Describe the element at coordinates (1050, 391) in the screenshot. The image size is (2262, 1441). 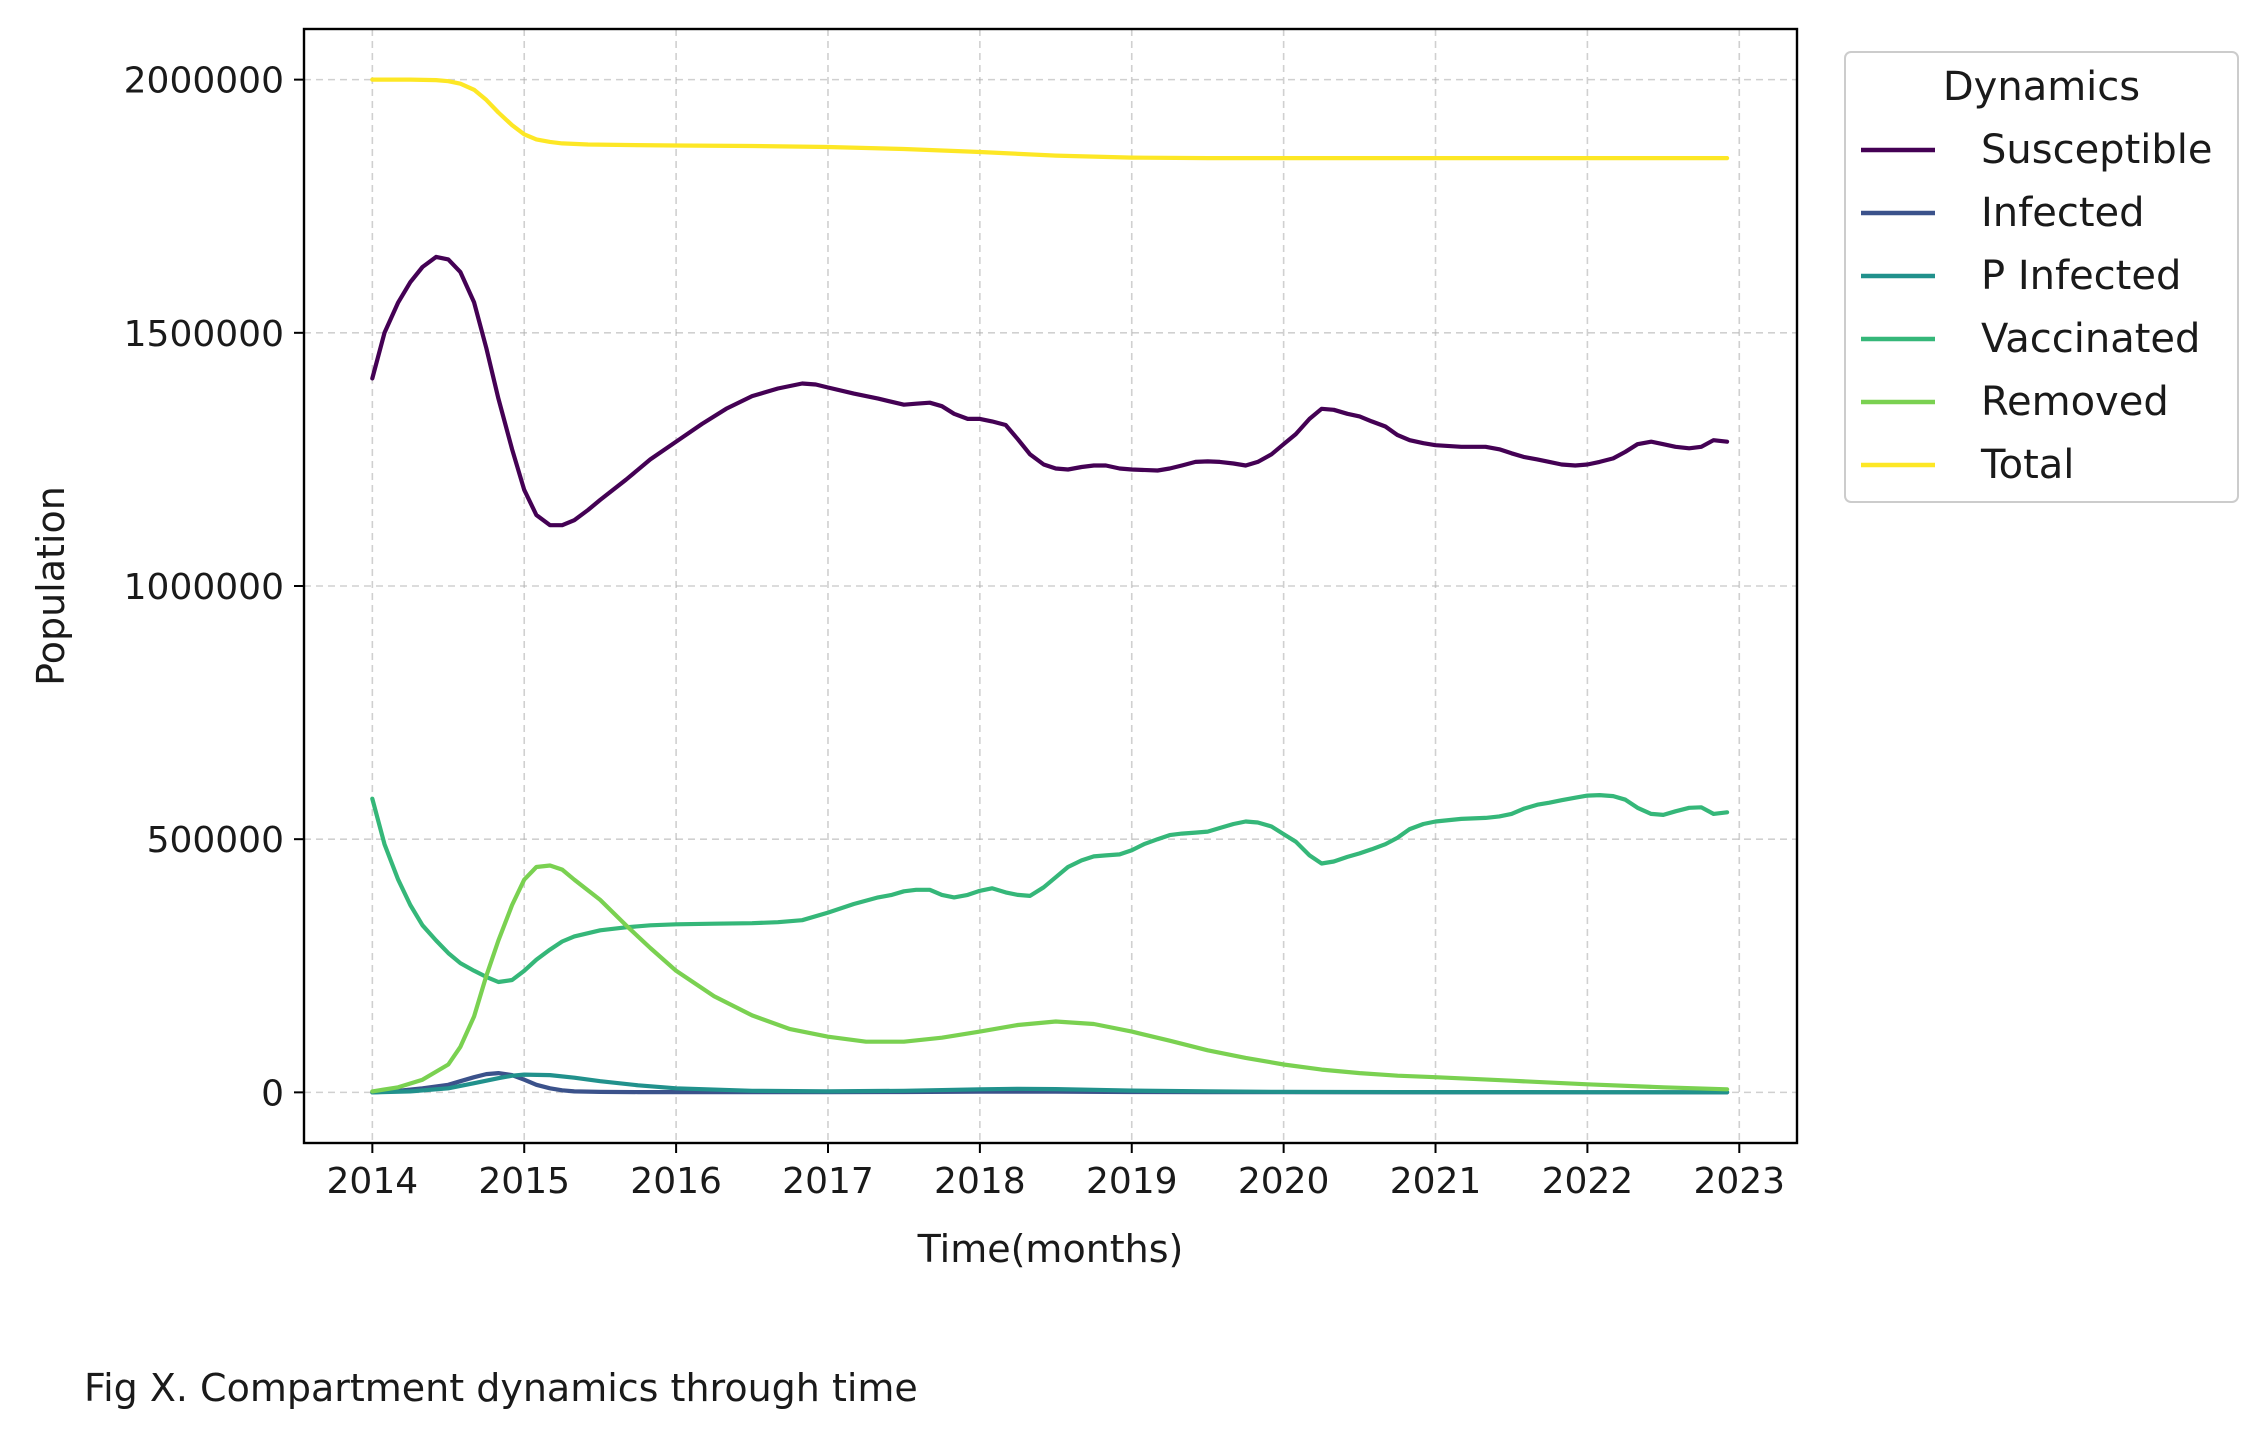
I see `series-line-susceptible` at that location.